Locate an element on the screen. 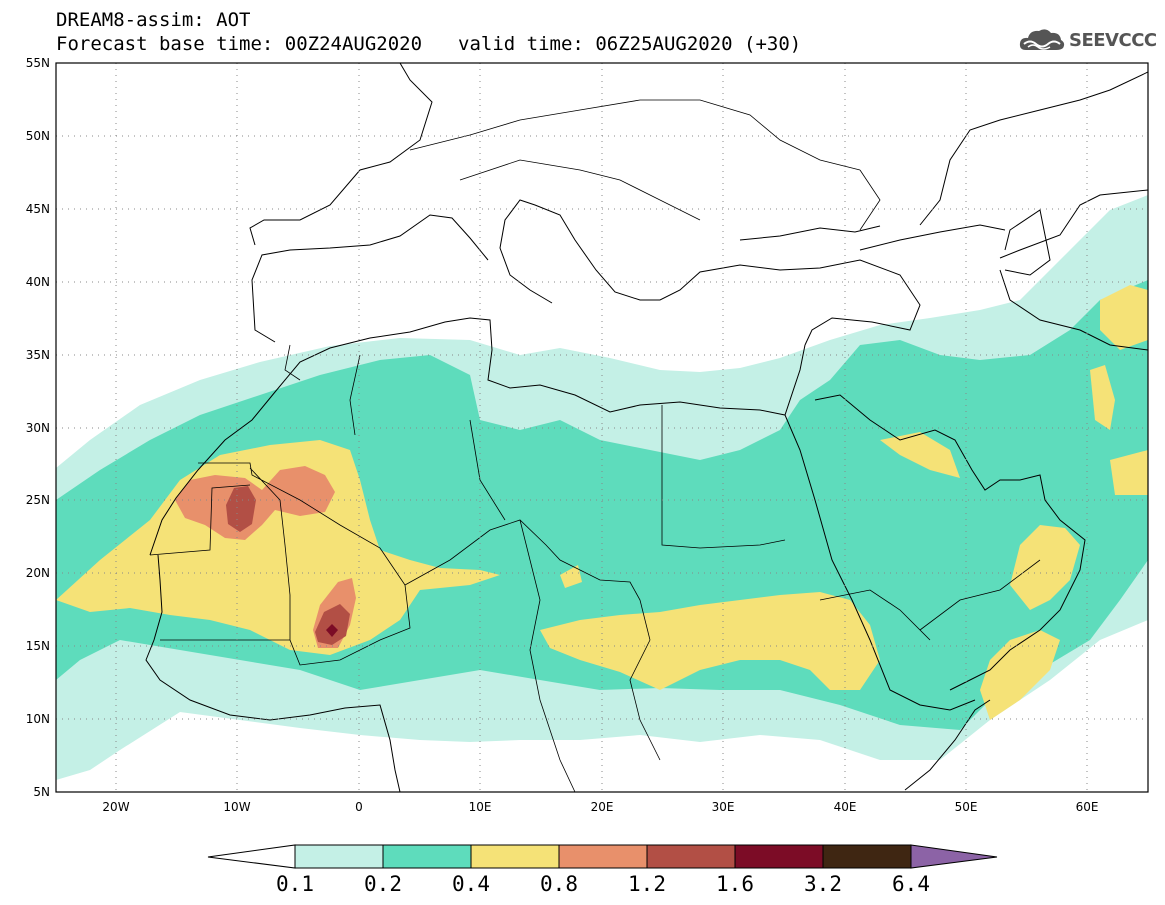 This screenshot has width=1165, height=905. colorbar-left-arrow is located at coordinates (251, 856).